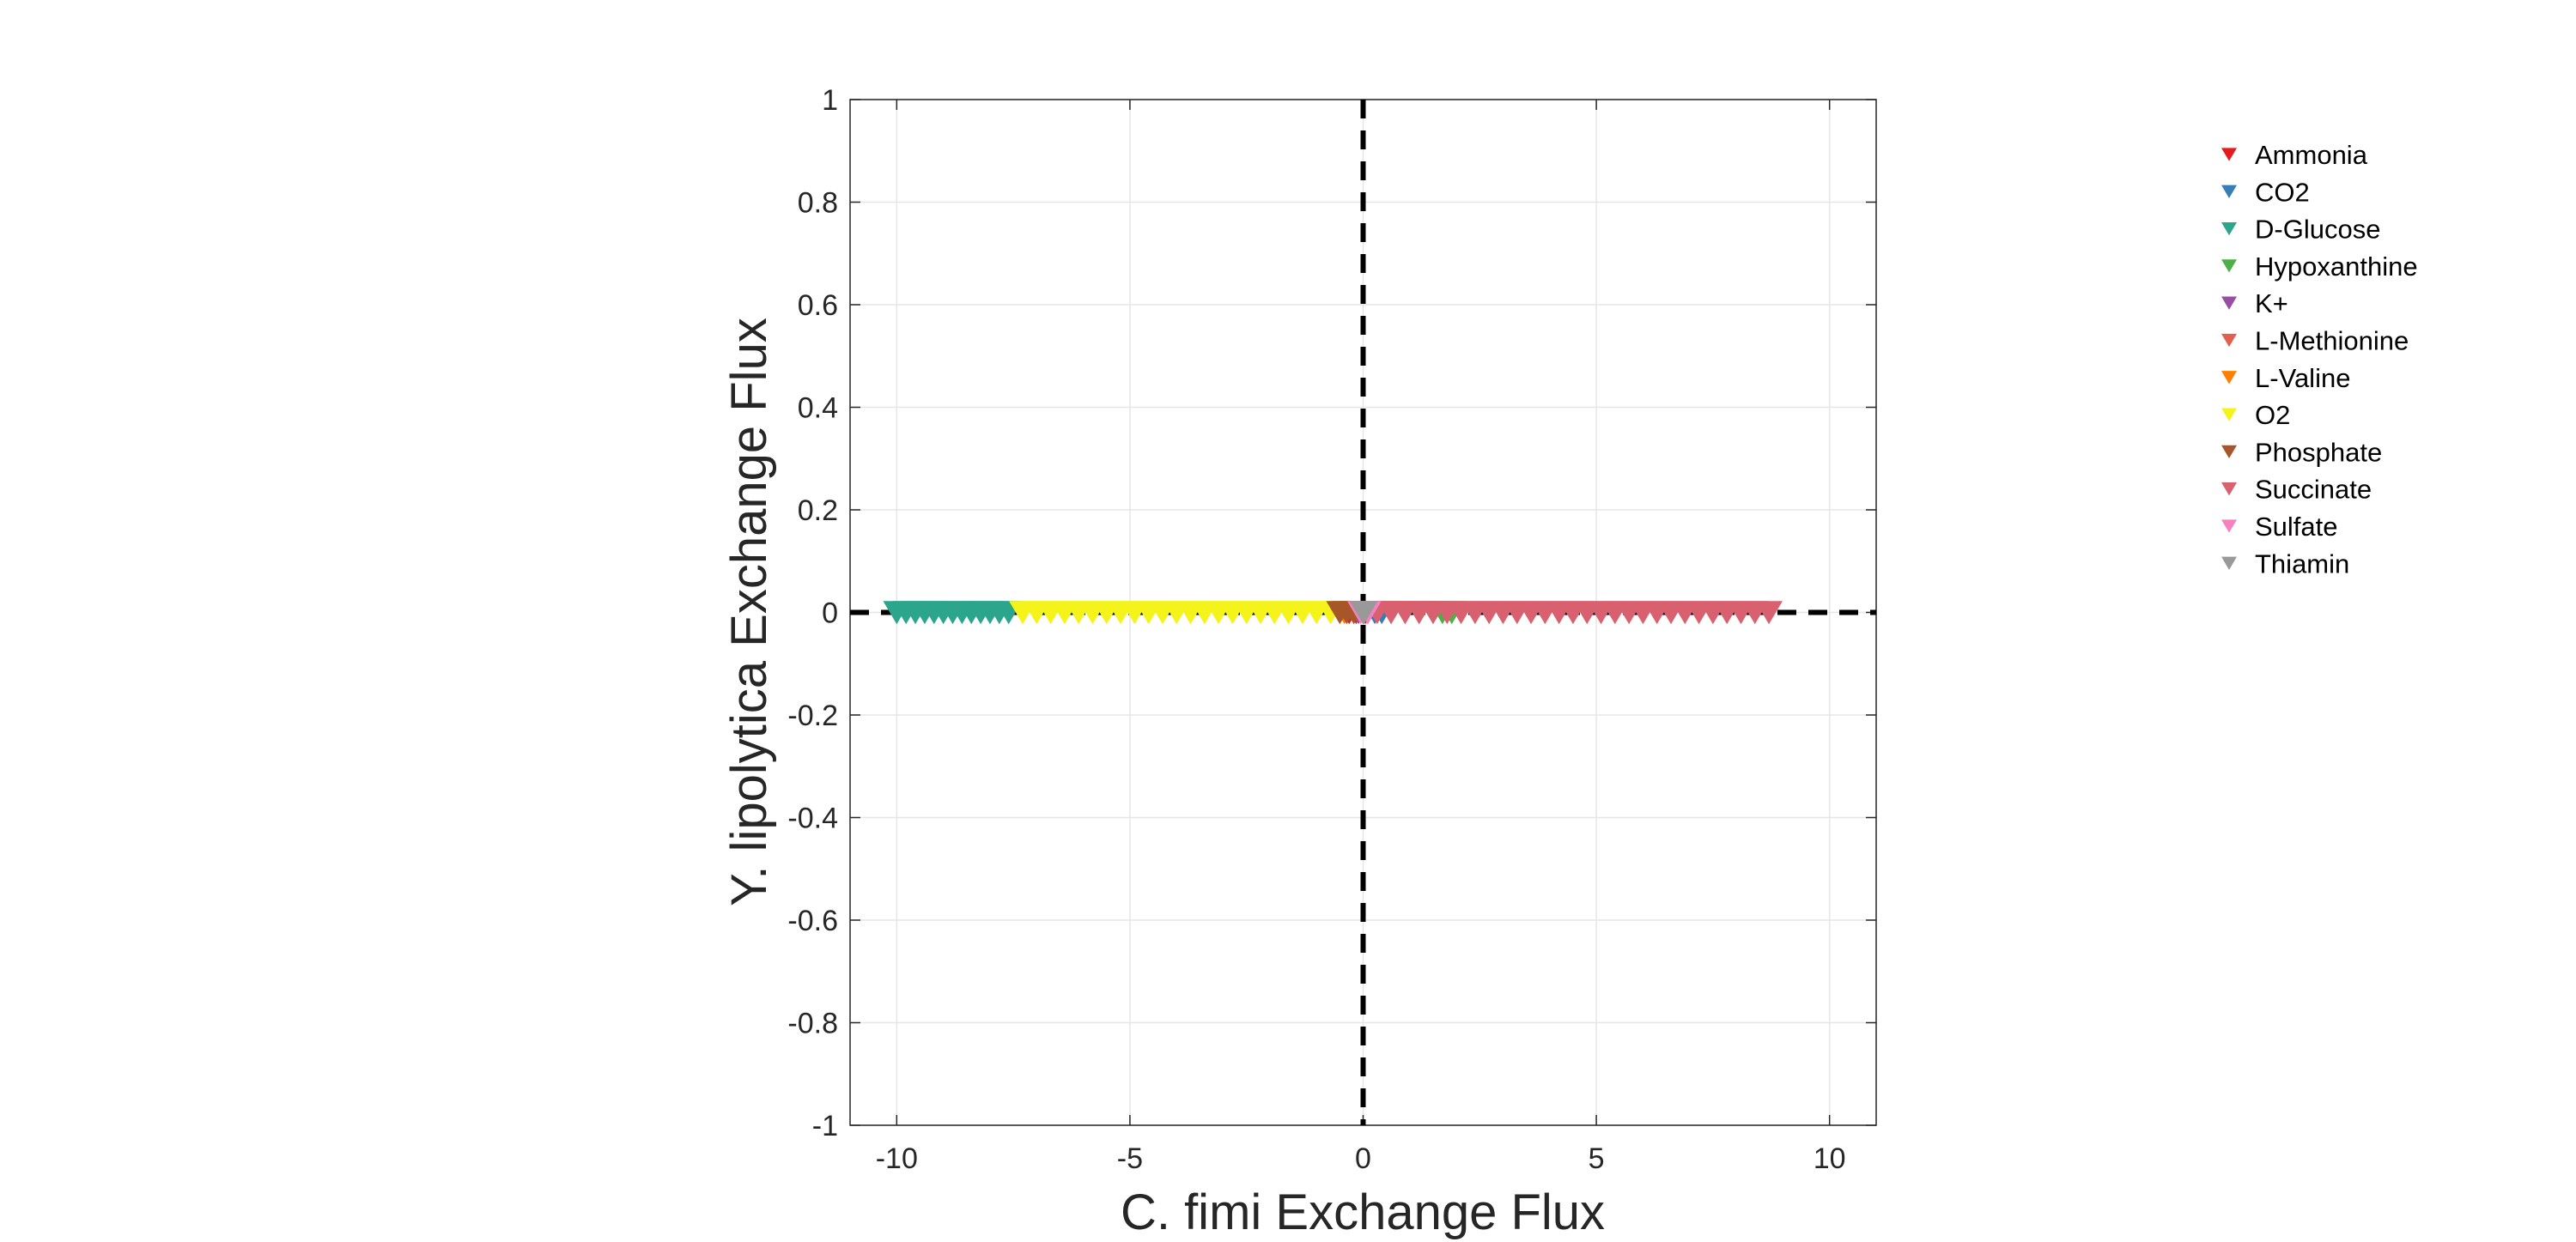  What do you see at coordinates (818, 511) in the screenshot?
I see `y-tick-label: 0.2` at bounding box center [818, 511].